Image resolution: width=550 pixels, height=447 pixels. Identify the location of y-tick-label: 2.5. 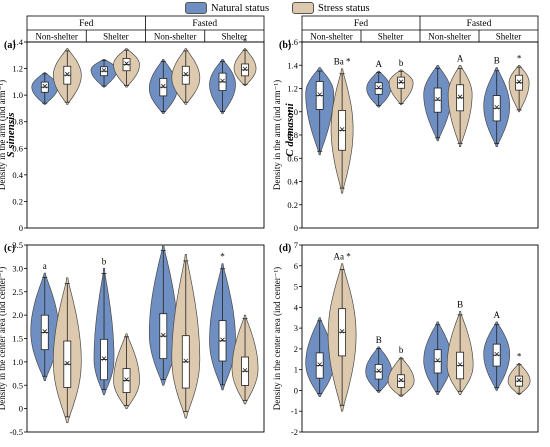
(17, 292).